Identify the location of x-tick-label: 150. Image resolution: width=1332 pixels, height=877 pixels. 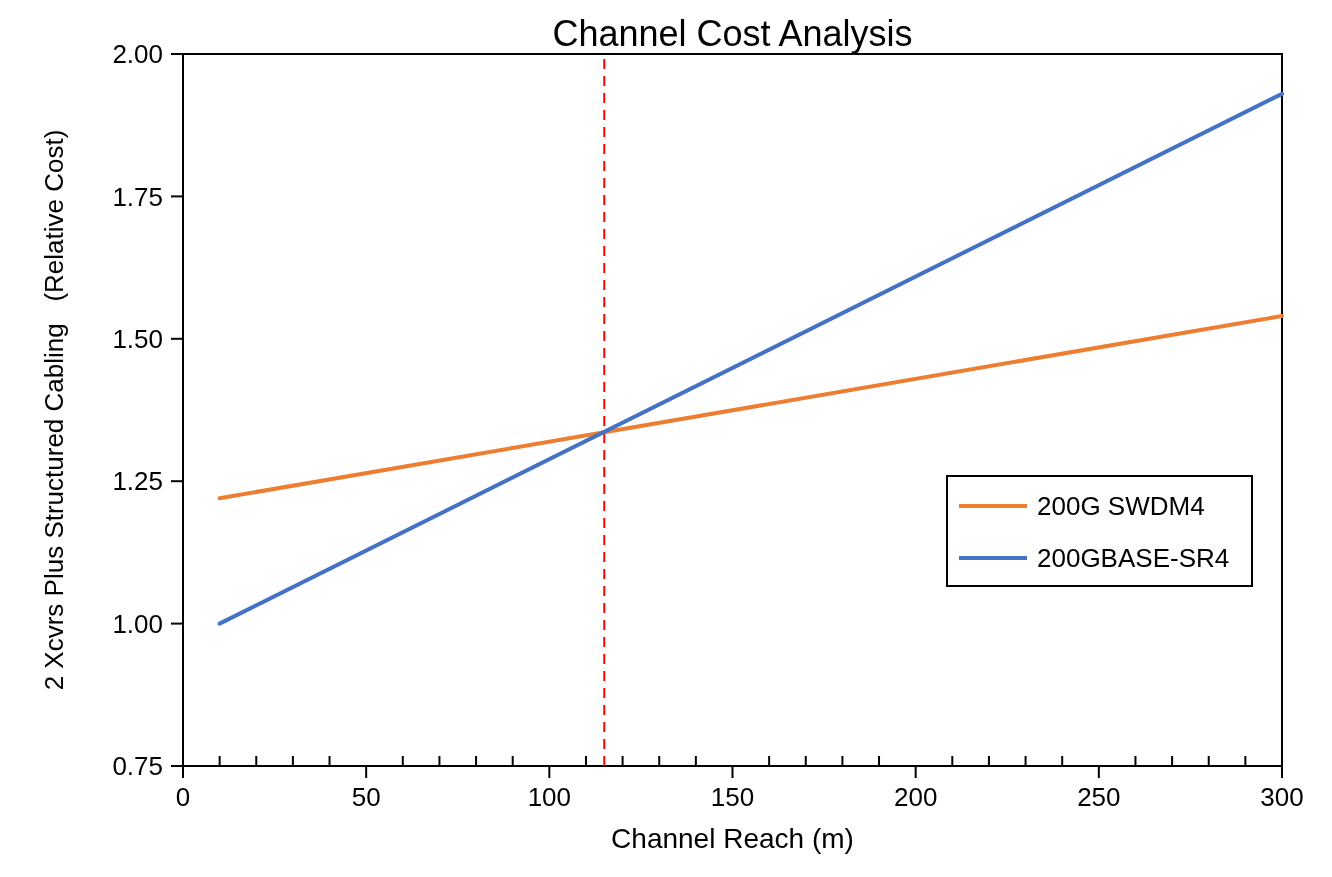
(732, 797).